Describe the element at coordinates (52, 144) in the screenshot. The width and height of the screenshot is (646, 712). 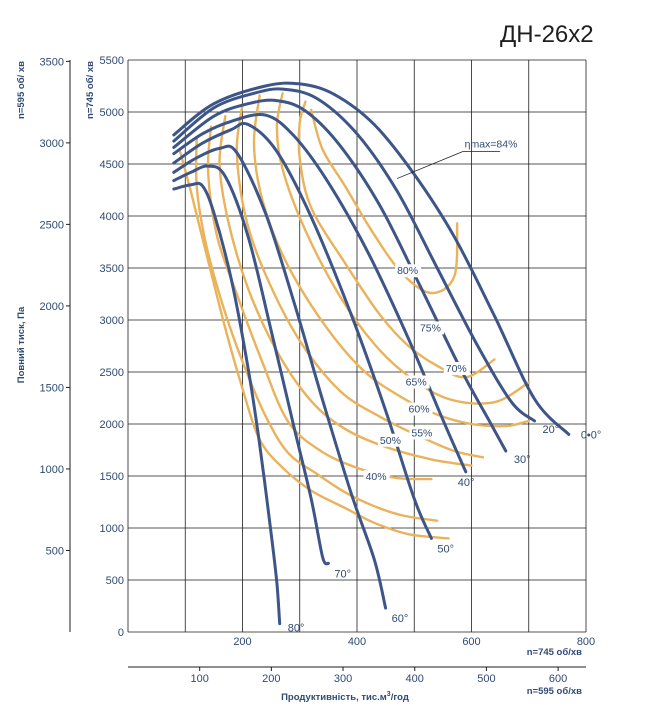
I see `y-tick-label-595: 3000` at that location.